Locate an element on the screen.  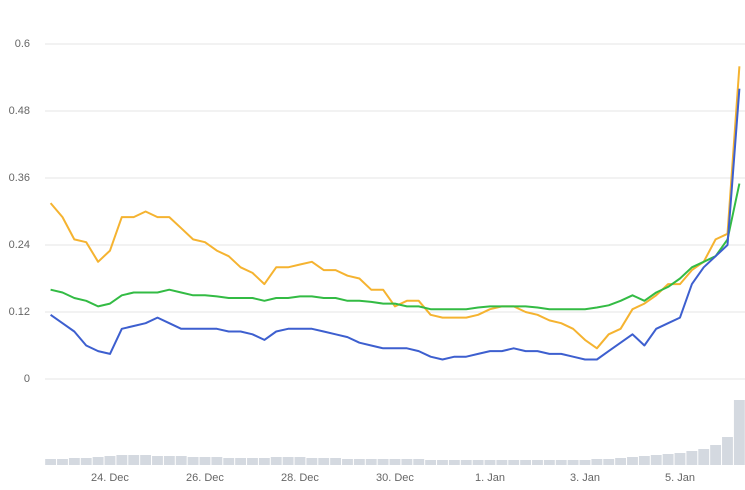
x-tick-label: 5. Jan is located at coordinates (680, 478).